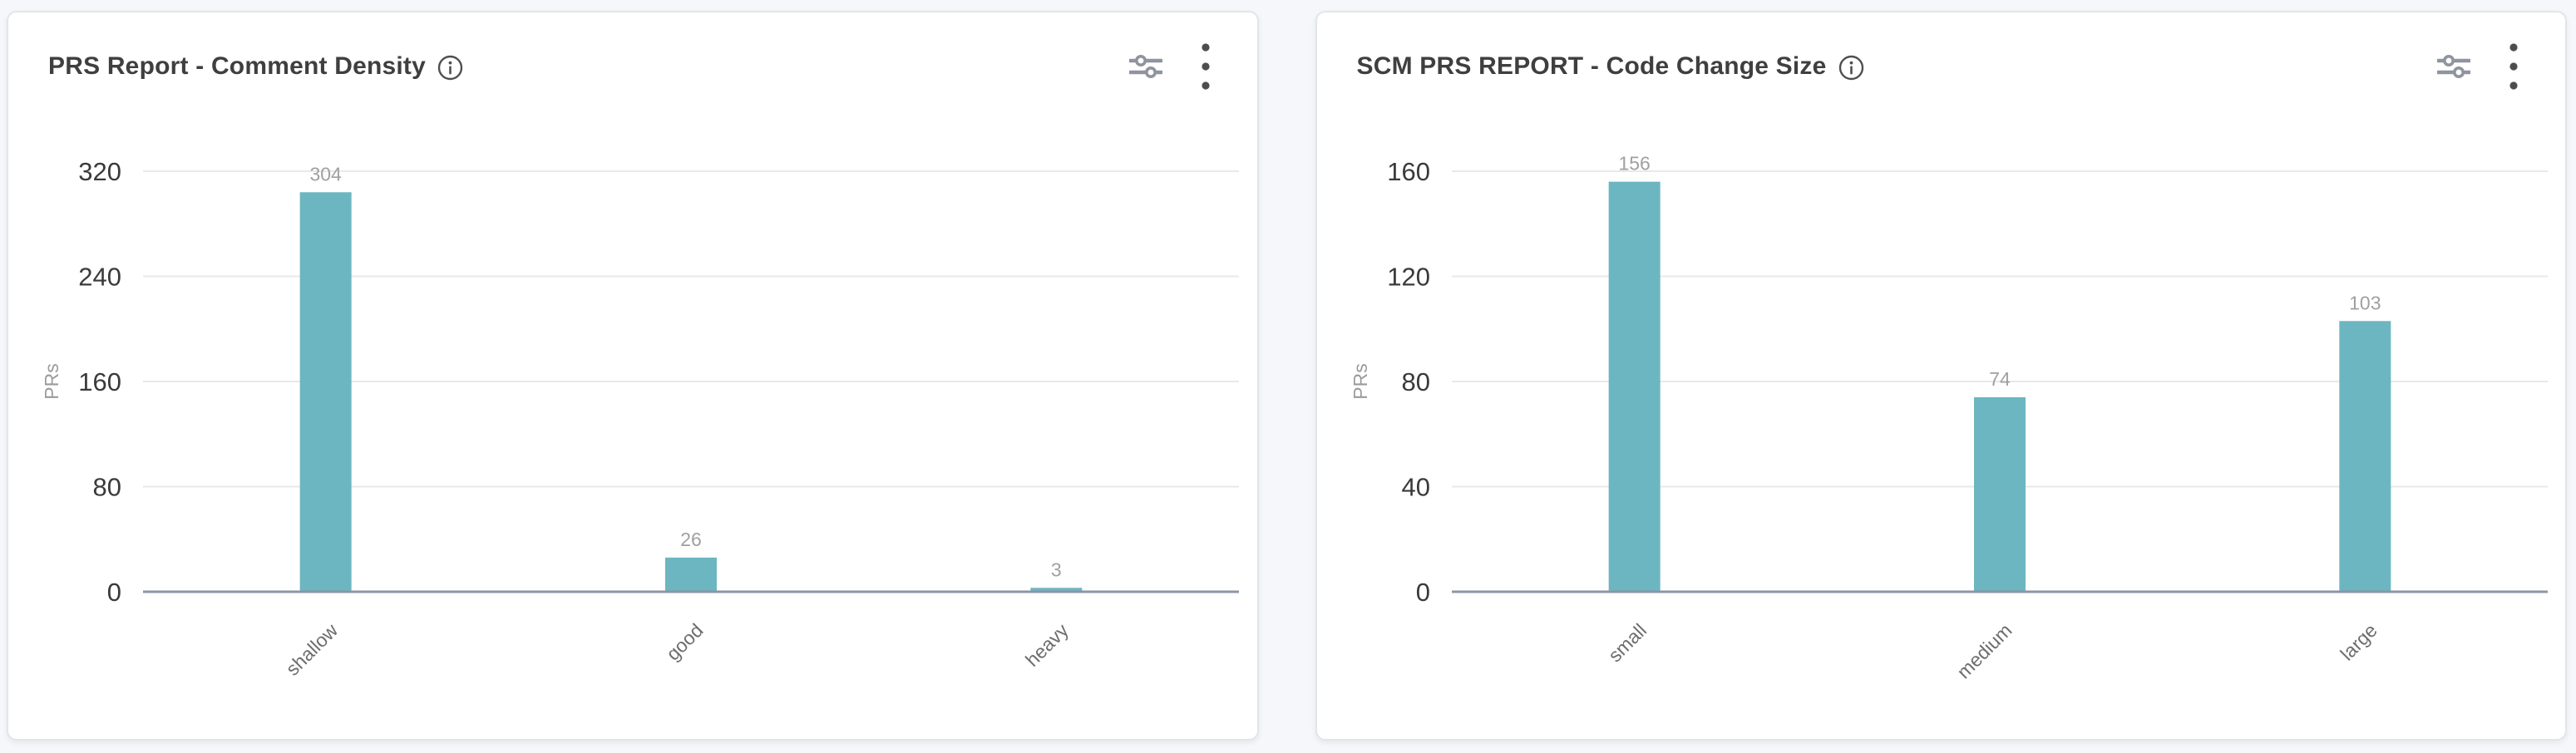 The width and height of the screenshot is (2576, 753). I want to click on bar-good, so click(691, 574).